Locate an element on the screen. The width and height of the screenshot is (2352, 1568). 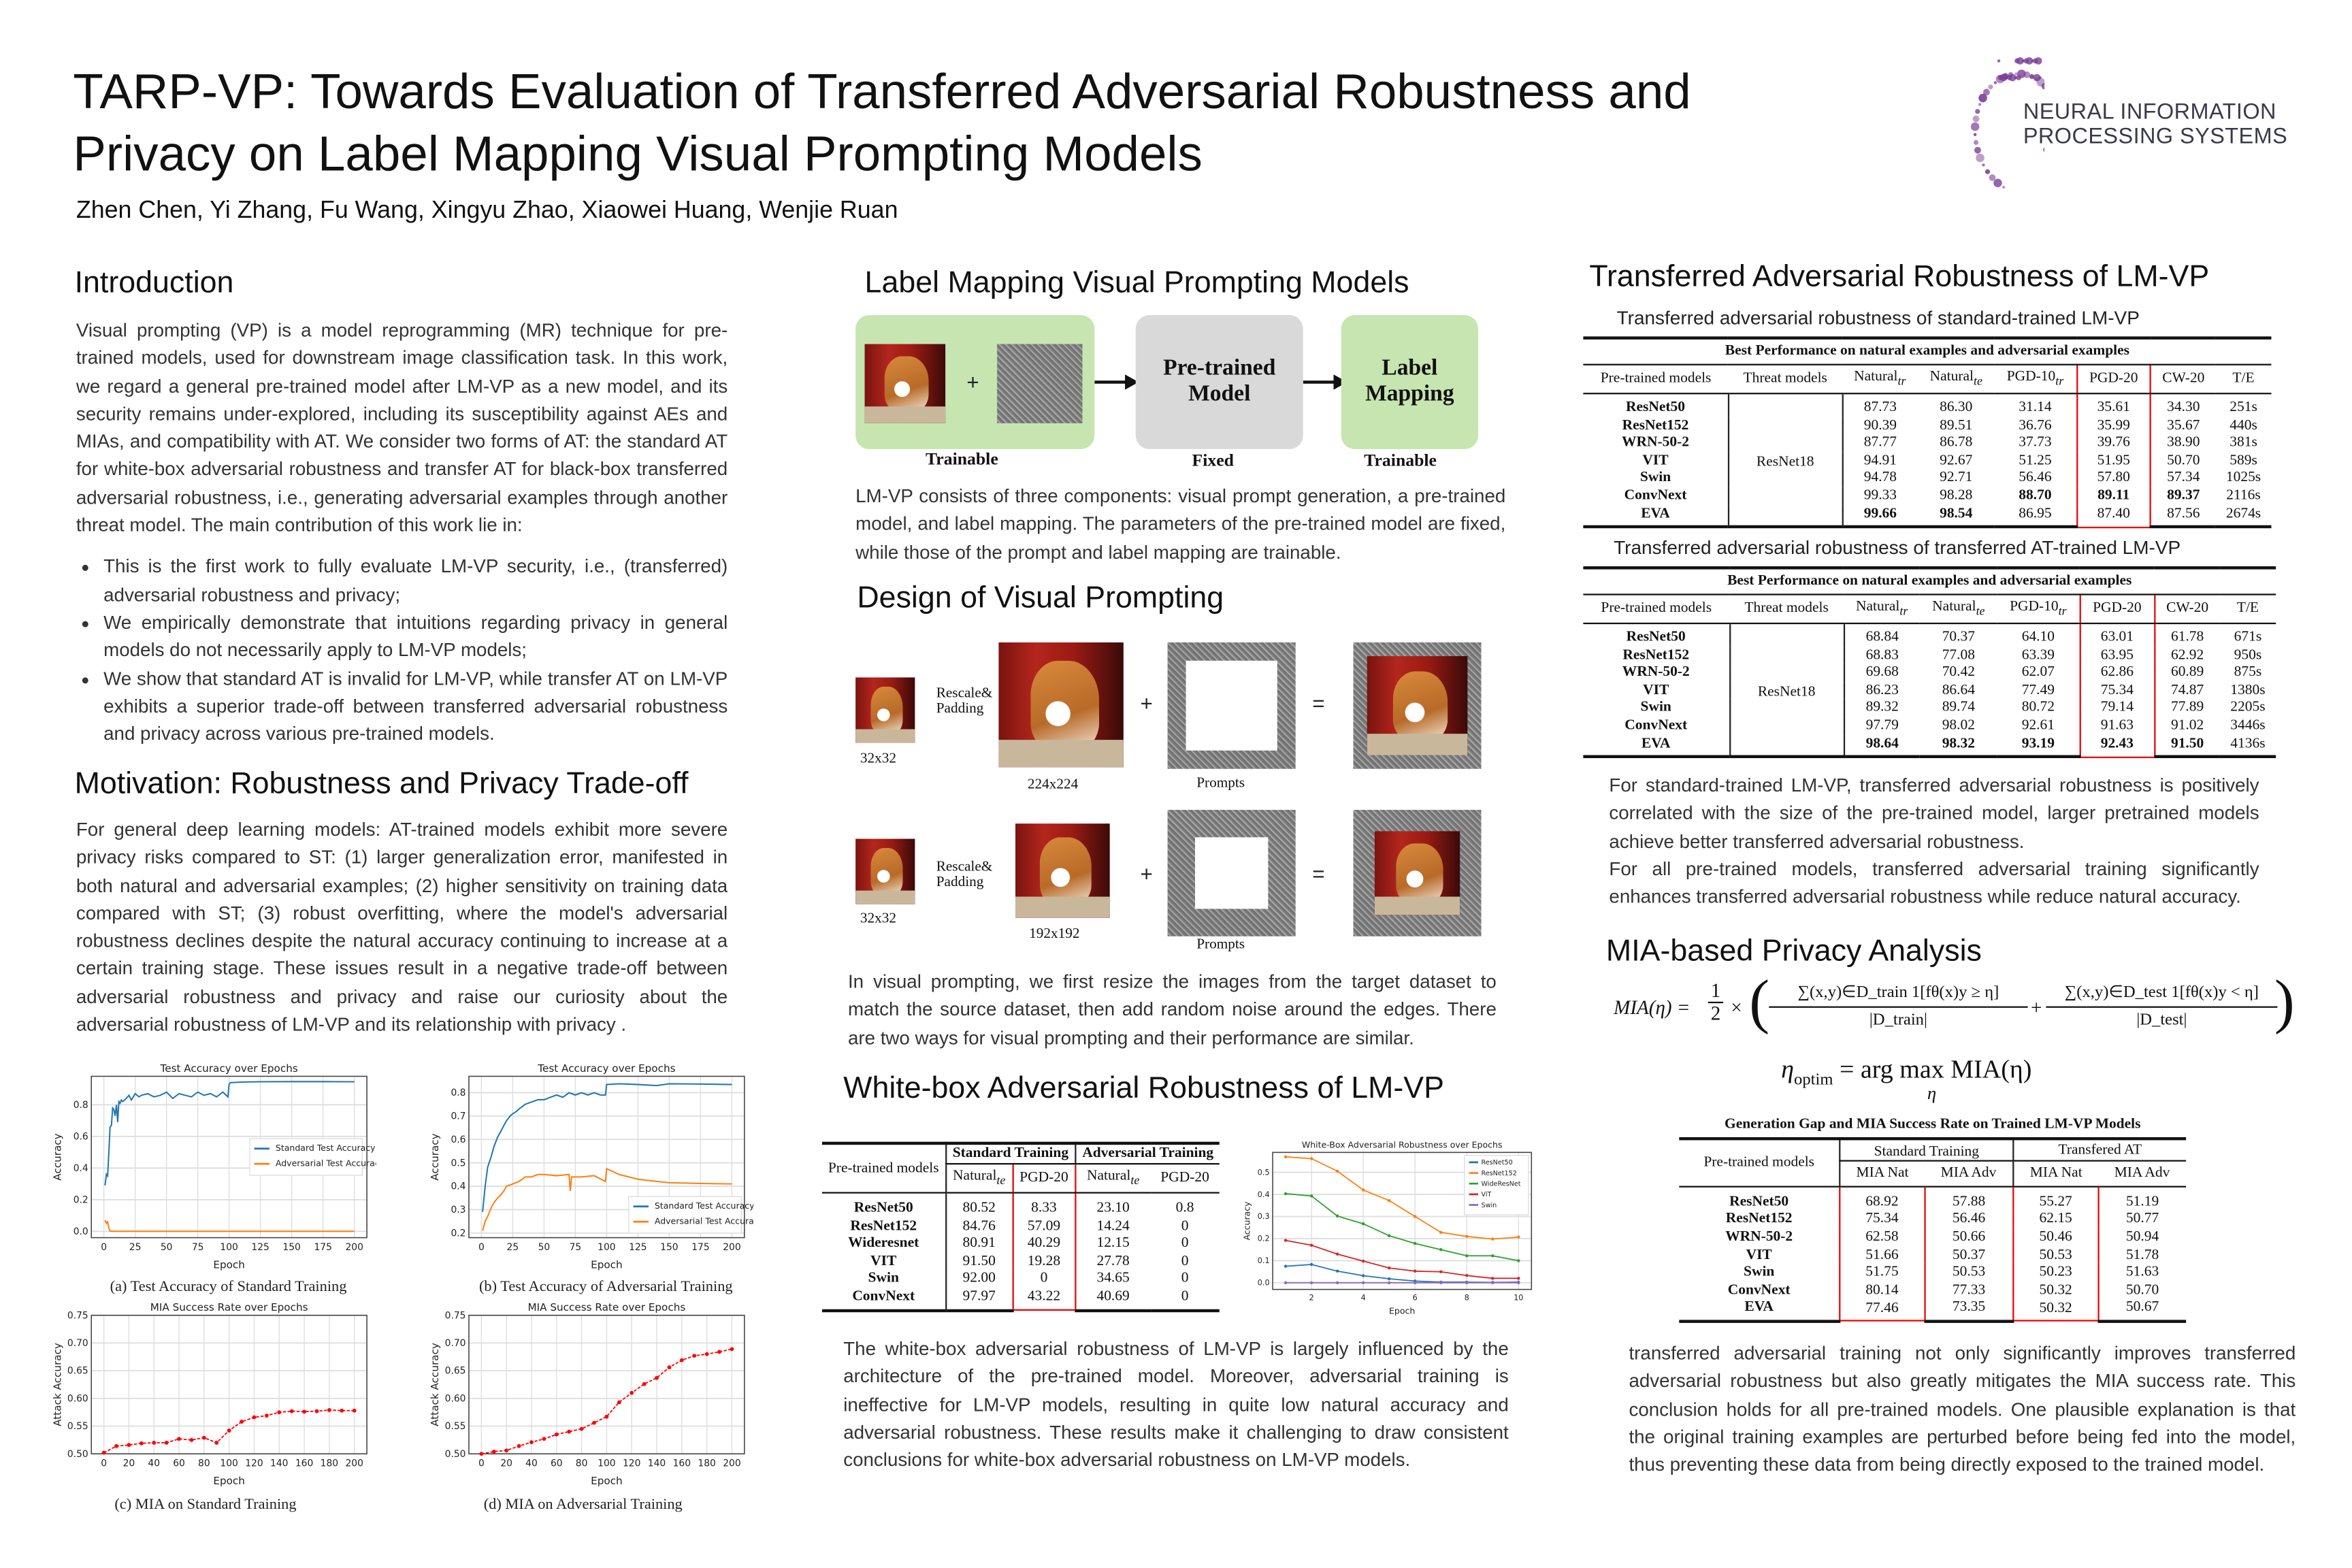
legend-label: ResNet152 is located at coordinates (1500, 1174).